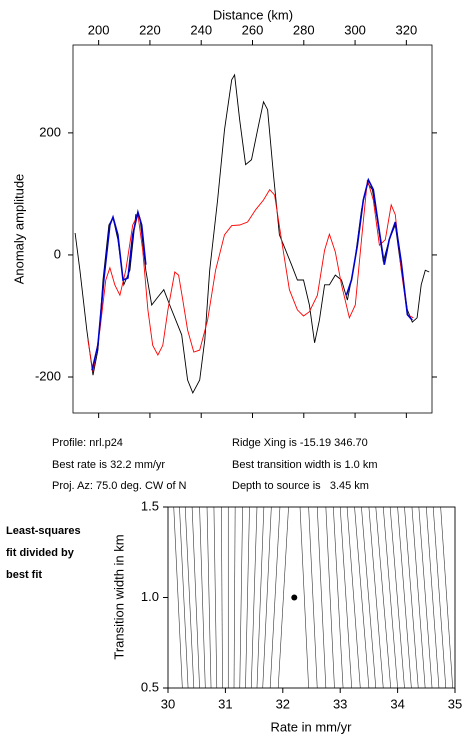  What do you see at coordinates (300, 443) in the screenshot?
I see `info-text: Ridge Xing is -15.19 346.70` at bounding box center [300, 443].